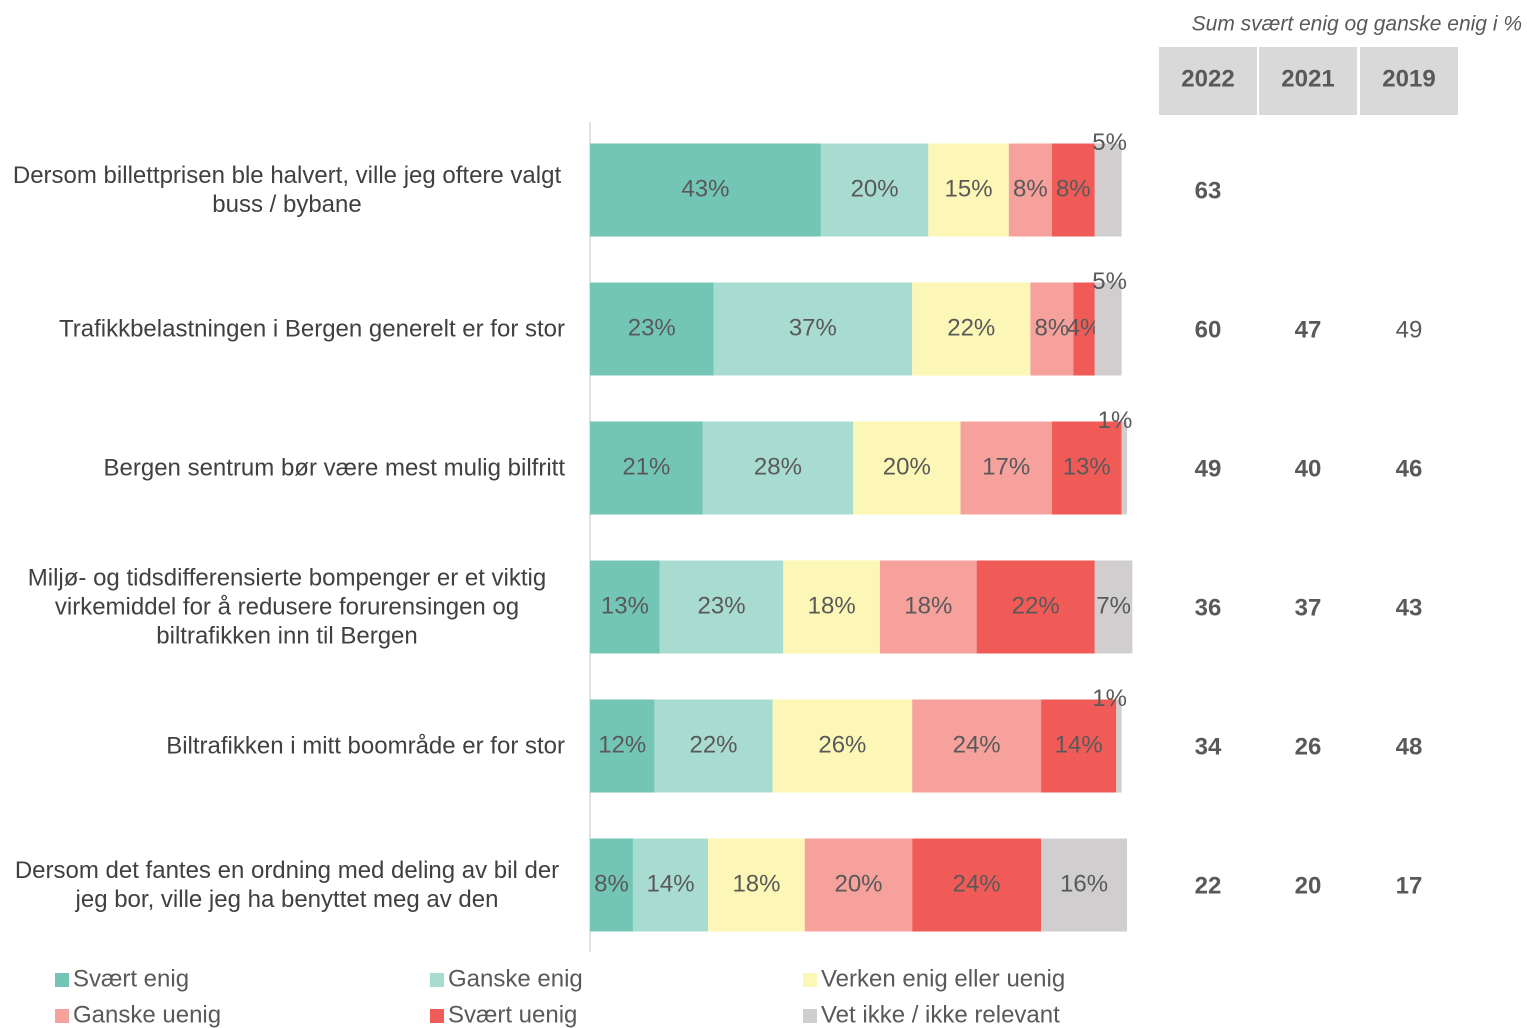 The width and height of the screenshot is (1527, 1028). Describe the element at coordinates (1408, 78) in the screenshot. I see `table-header: 2019` at that location.